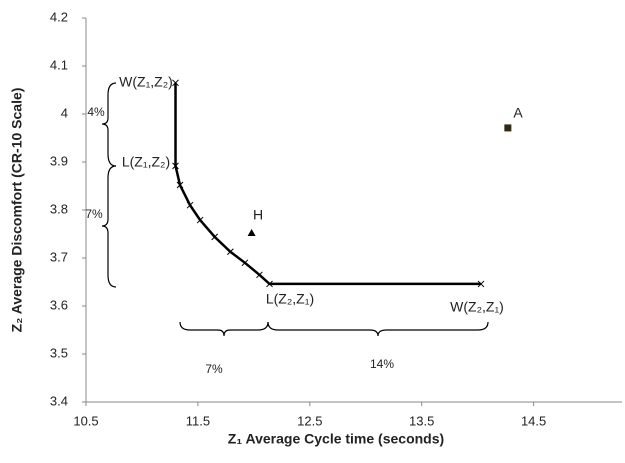  What do you see at coordinates (85, 420) in the screenshot?
I see `x-tick-label: 10.5` at bounding box center [85, 420].